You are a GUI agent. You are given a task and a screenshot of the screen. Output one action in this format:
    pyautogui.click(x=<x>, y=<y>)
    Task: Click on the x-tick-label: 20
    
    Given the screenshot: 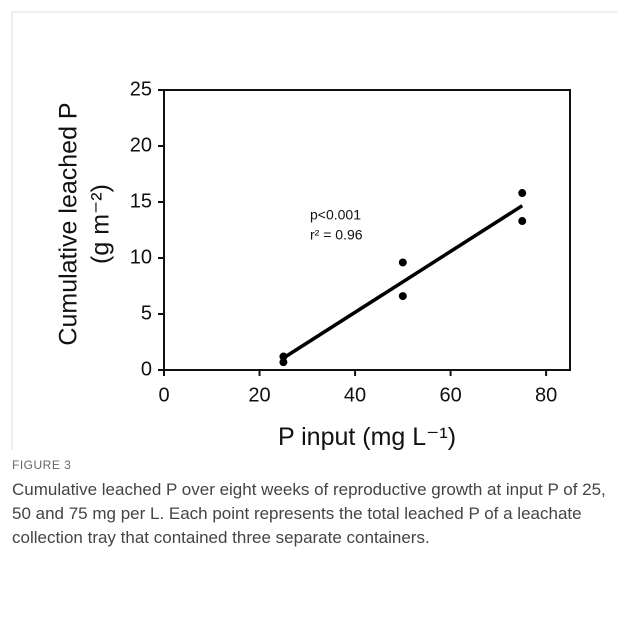 What is the action you would take?
    pyautogui.click(x=259, y=395)
    